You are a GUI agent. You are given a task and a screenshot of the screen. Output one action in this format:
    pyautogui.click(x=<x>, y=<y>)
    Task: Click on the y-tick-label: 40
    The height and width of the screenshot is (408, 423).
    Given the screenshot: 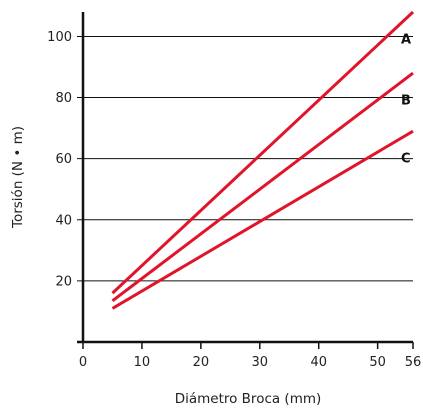 What is the action you would take?
    pyautogui.click(x=63, y=220)
    